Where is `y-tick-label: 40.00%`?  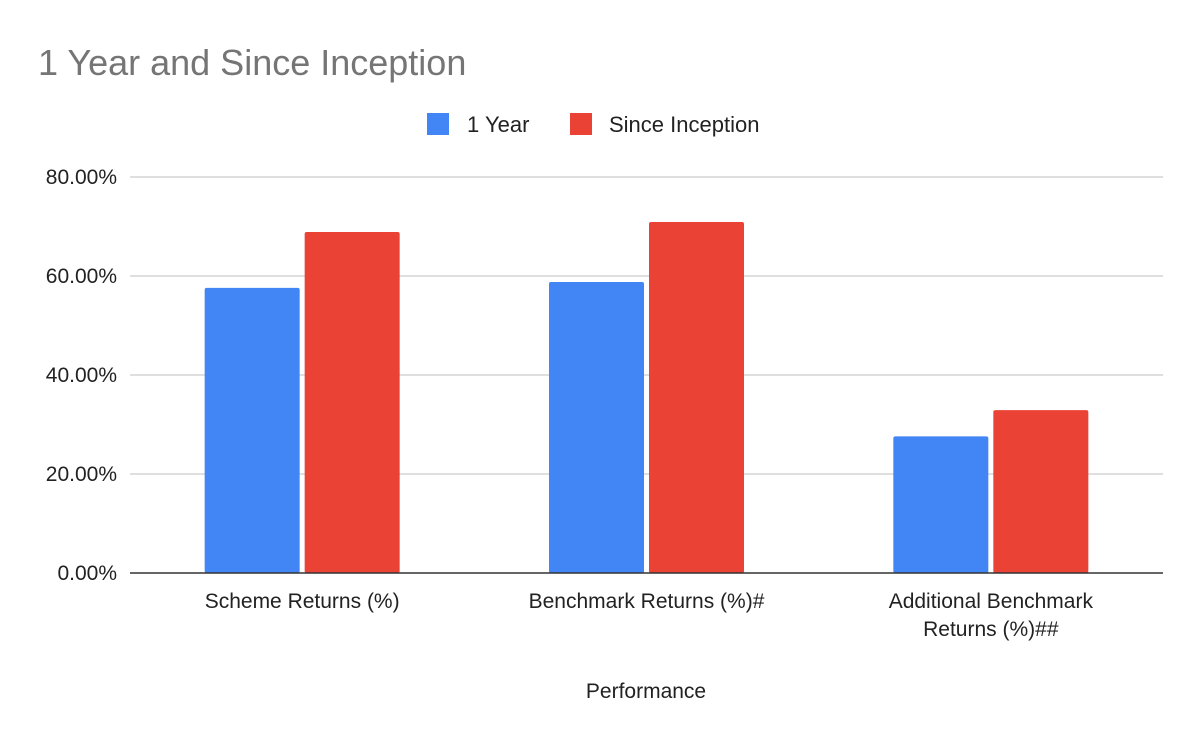 y-tick-label: 40.00% is located at coordinates (81, 375).